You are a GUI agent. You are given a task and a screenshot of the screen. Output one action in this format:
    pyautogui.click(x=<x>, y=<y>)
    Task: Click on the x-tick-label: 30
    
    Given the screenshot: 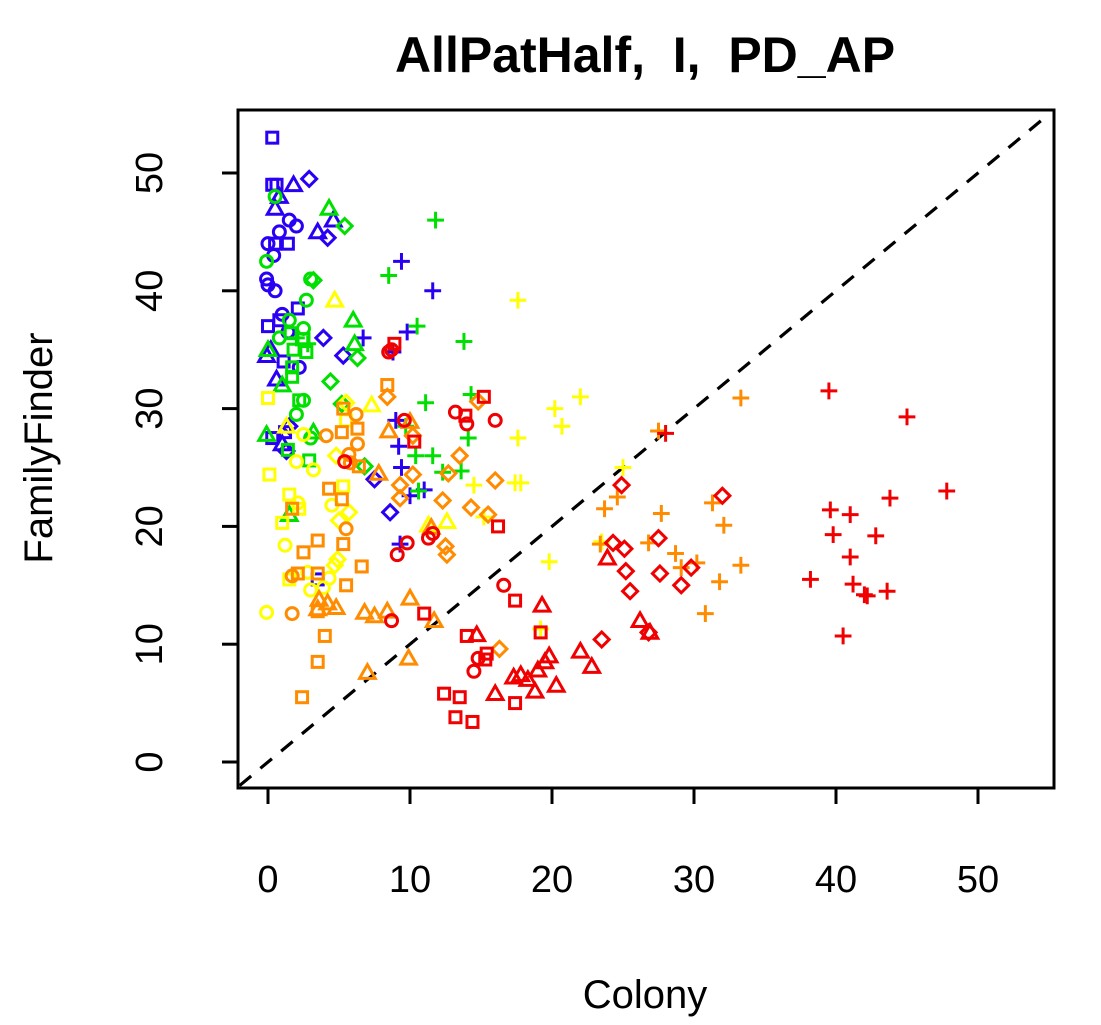 What is the action you would take?
    pyautogui.click(x=694, y=880)
    